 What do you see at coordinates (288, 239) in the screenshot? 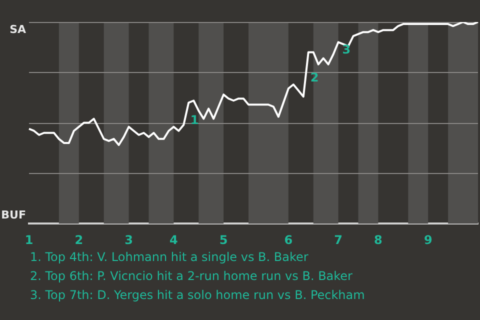
I see `x-tick-label: 6` at bounding box center [288, 239].